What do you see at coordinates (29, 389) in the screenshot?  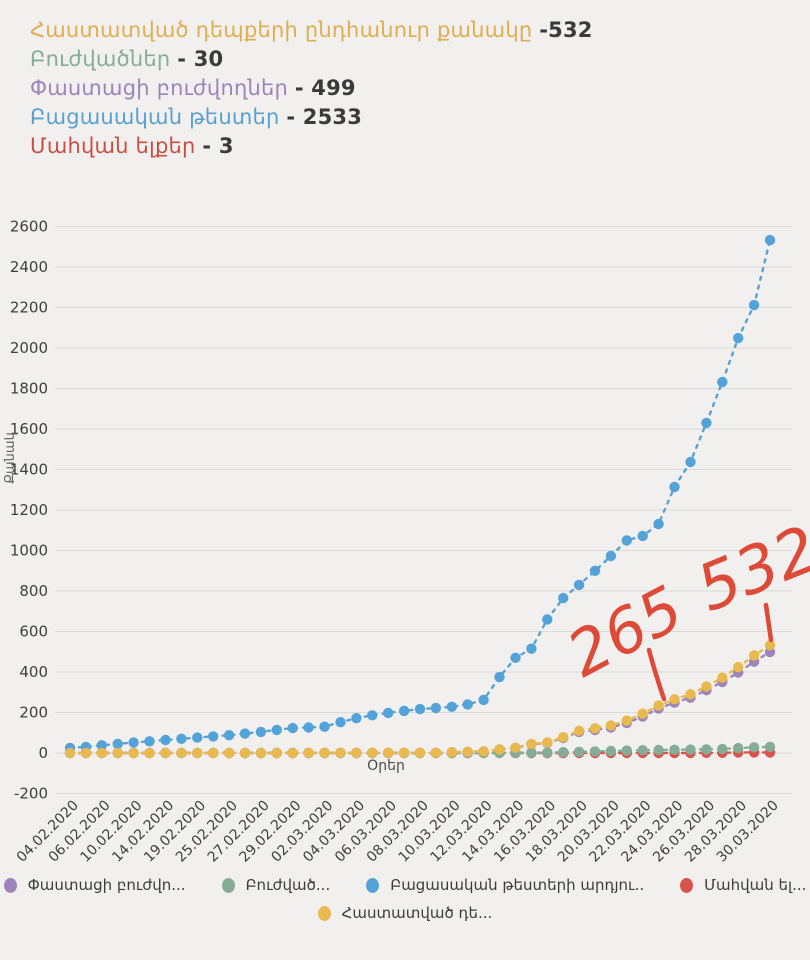 I see `y-tick-label: 1800` at bounding box center [29, 389].